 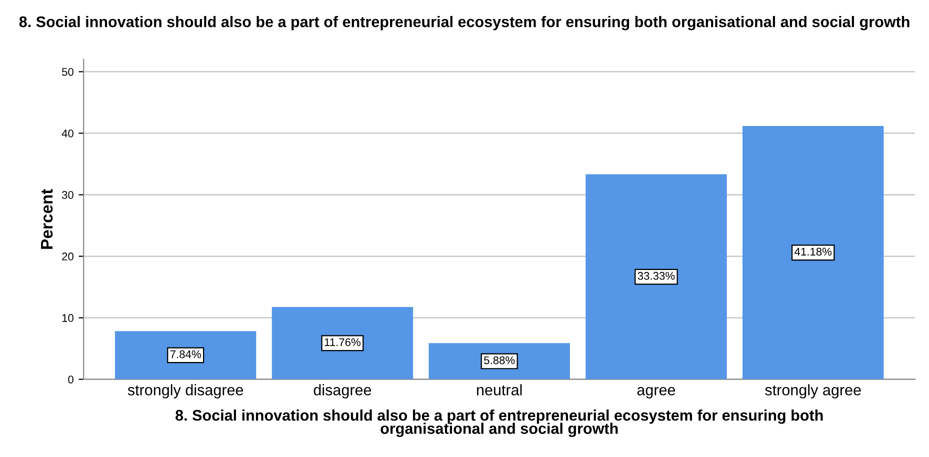 What do you see at coordinates (656, 392) in the screenshot?
I see `x-tick-label: agree` at bounding box center [656, 392].